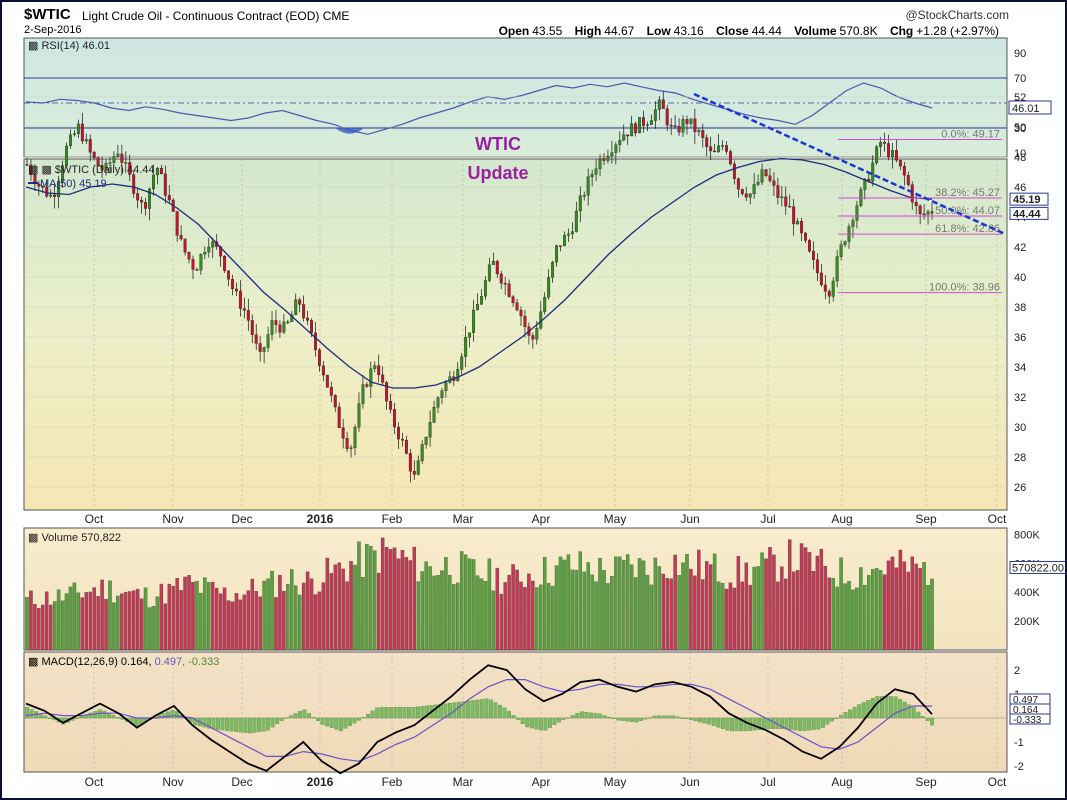 The width and height of the screenshot is (1067, 800). What do you see at coordinates (615, 519) in the screenshot?
I see `price-month-label: May` at bounding box center [615, 519].